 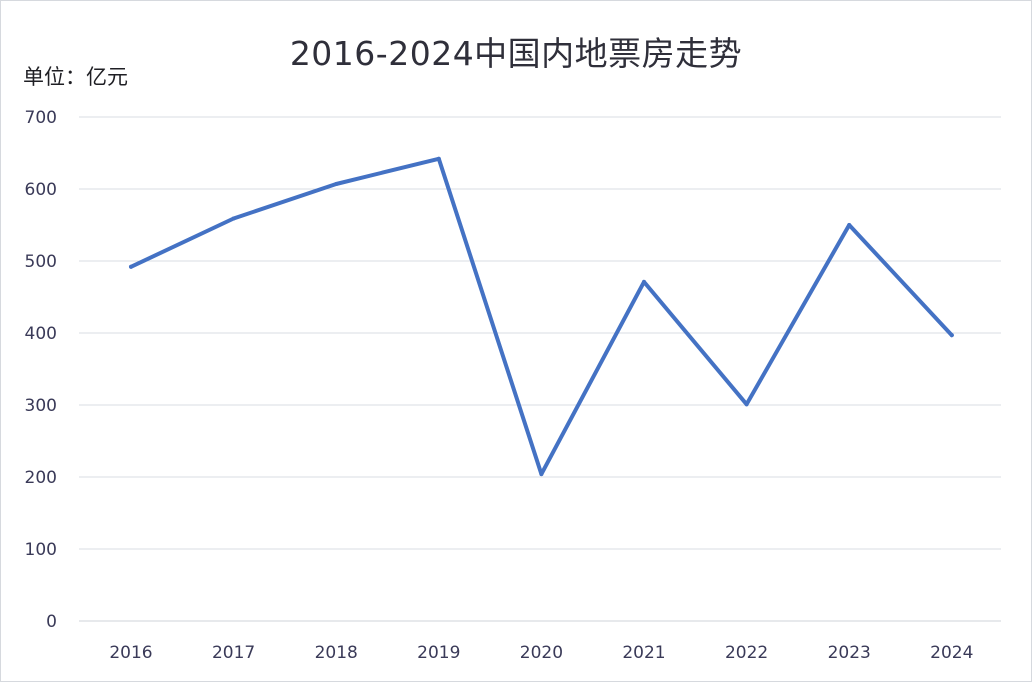 What do you see at coordinates (75, 77) in the screenshot?
I see `y-axis-unit-label: 单位：亿元` at bounding box center [75, 77].